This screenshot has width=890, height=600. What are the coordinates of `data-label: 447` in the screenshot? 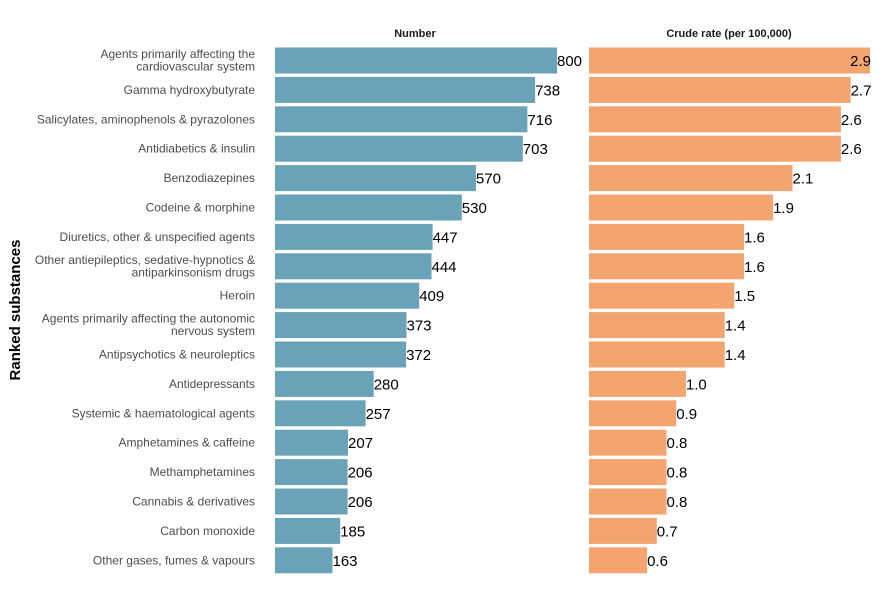 It's located at (445, 237).